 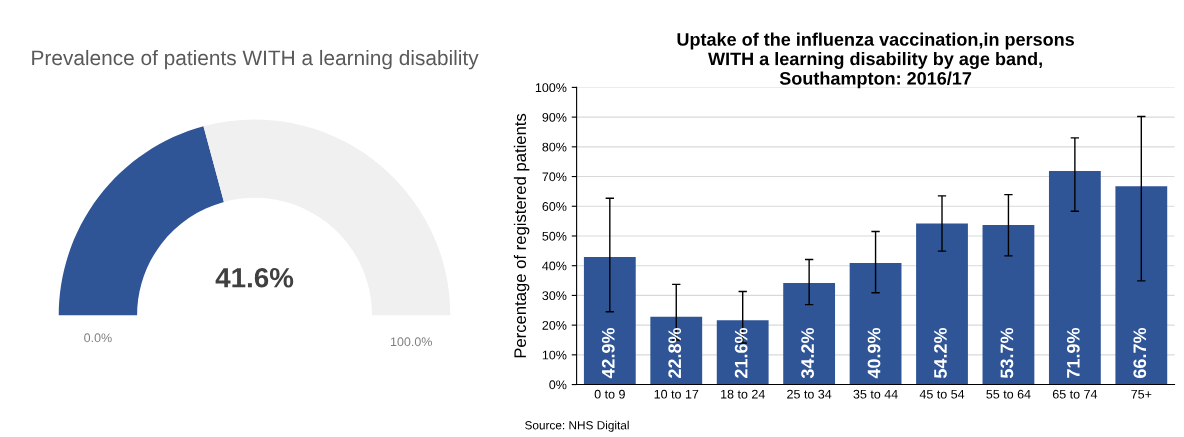 I want to click on x-tick-label: 55 to 64, so click(x=1008, y=394).